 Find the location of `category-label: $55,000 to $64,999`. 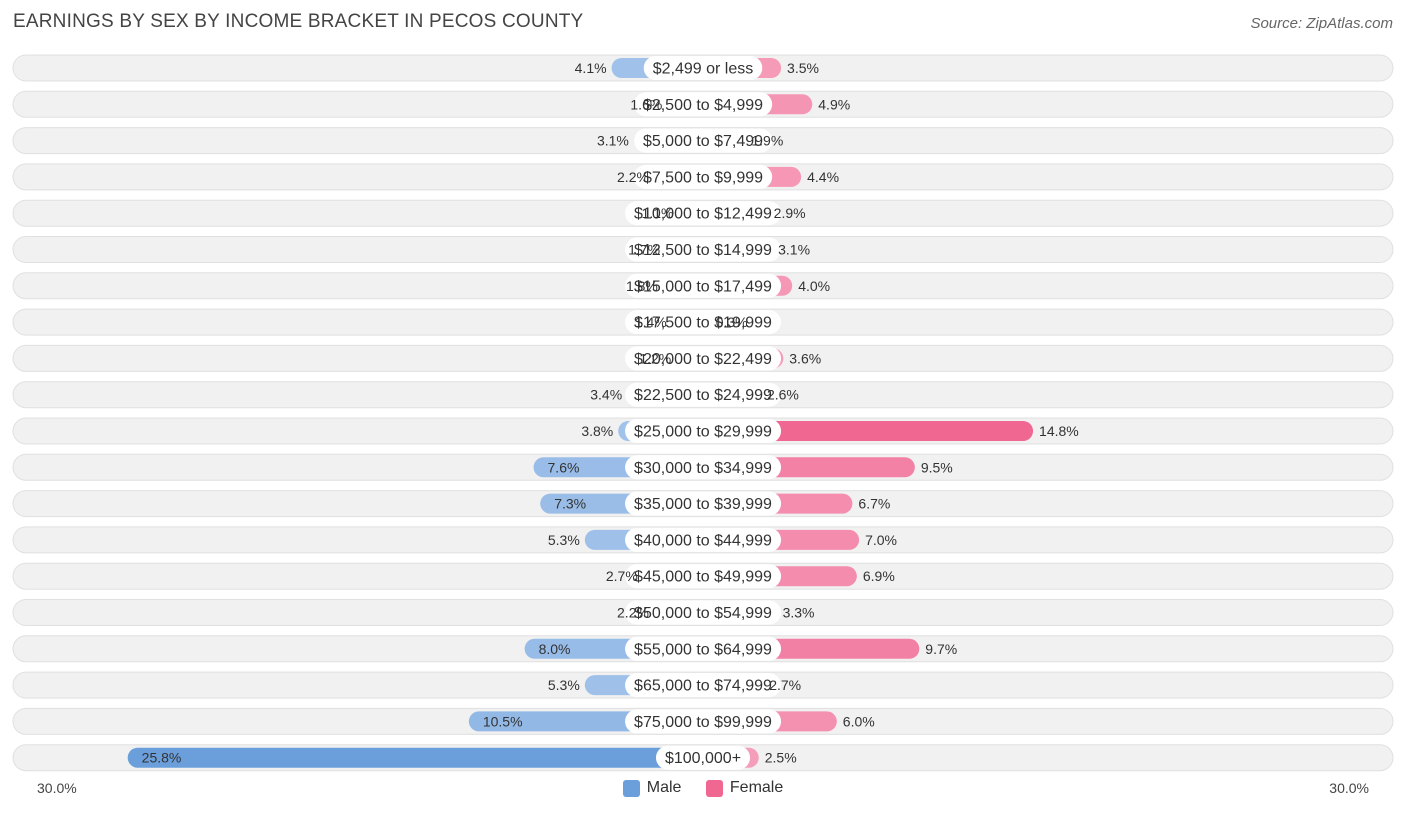

category-label: $55,000 to $64,999 is located at coordinates (703, 649).